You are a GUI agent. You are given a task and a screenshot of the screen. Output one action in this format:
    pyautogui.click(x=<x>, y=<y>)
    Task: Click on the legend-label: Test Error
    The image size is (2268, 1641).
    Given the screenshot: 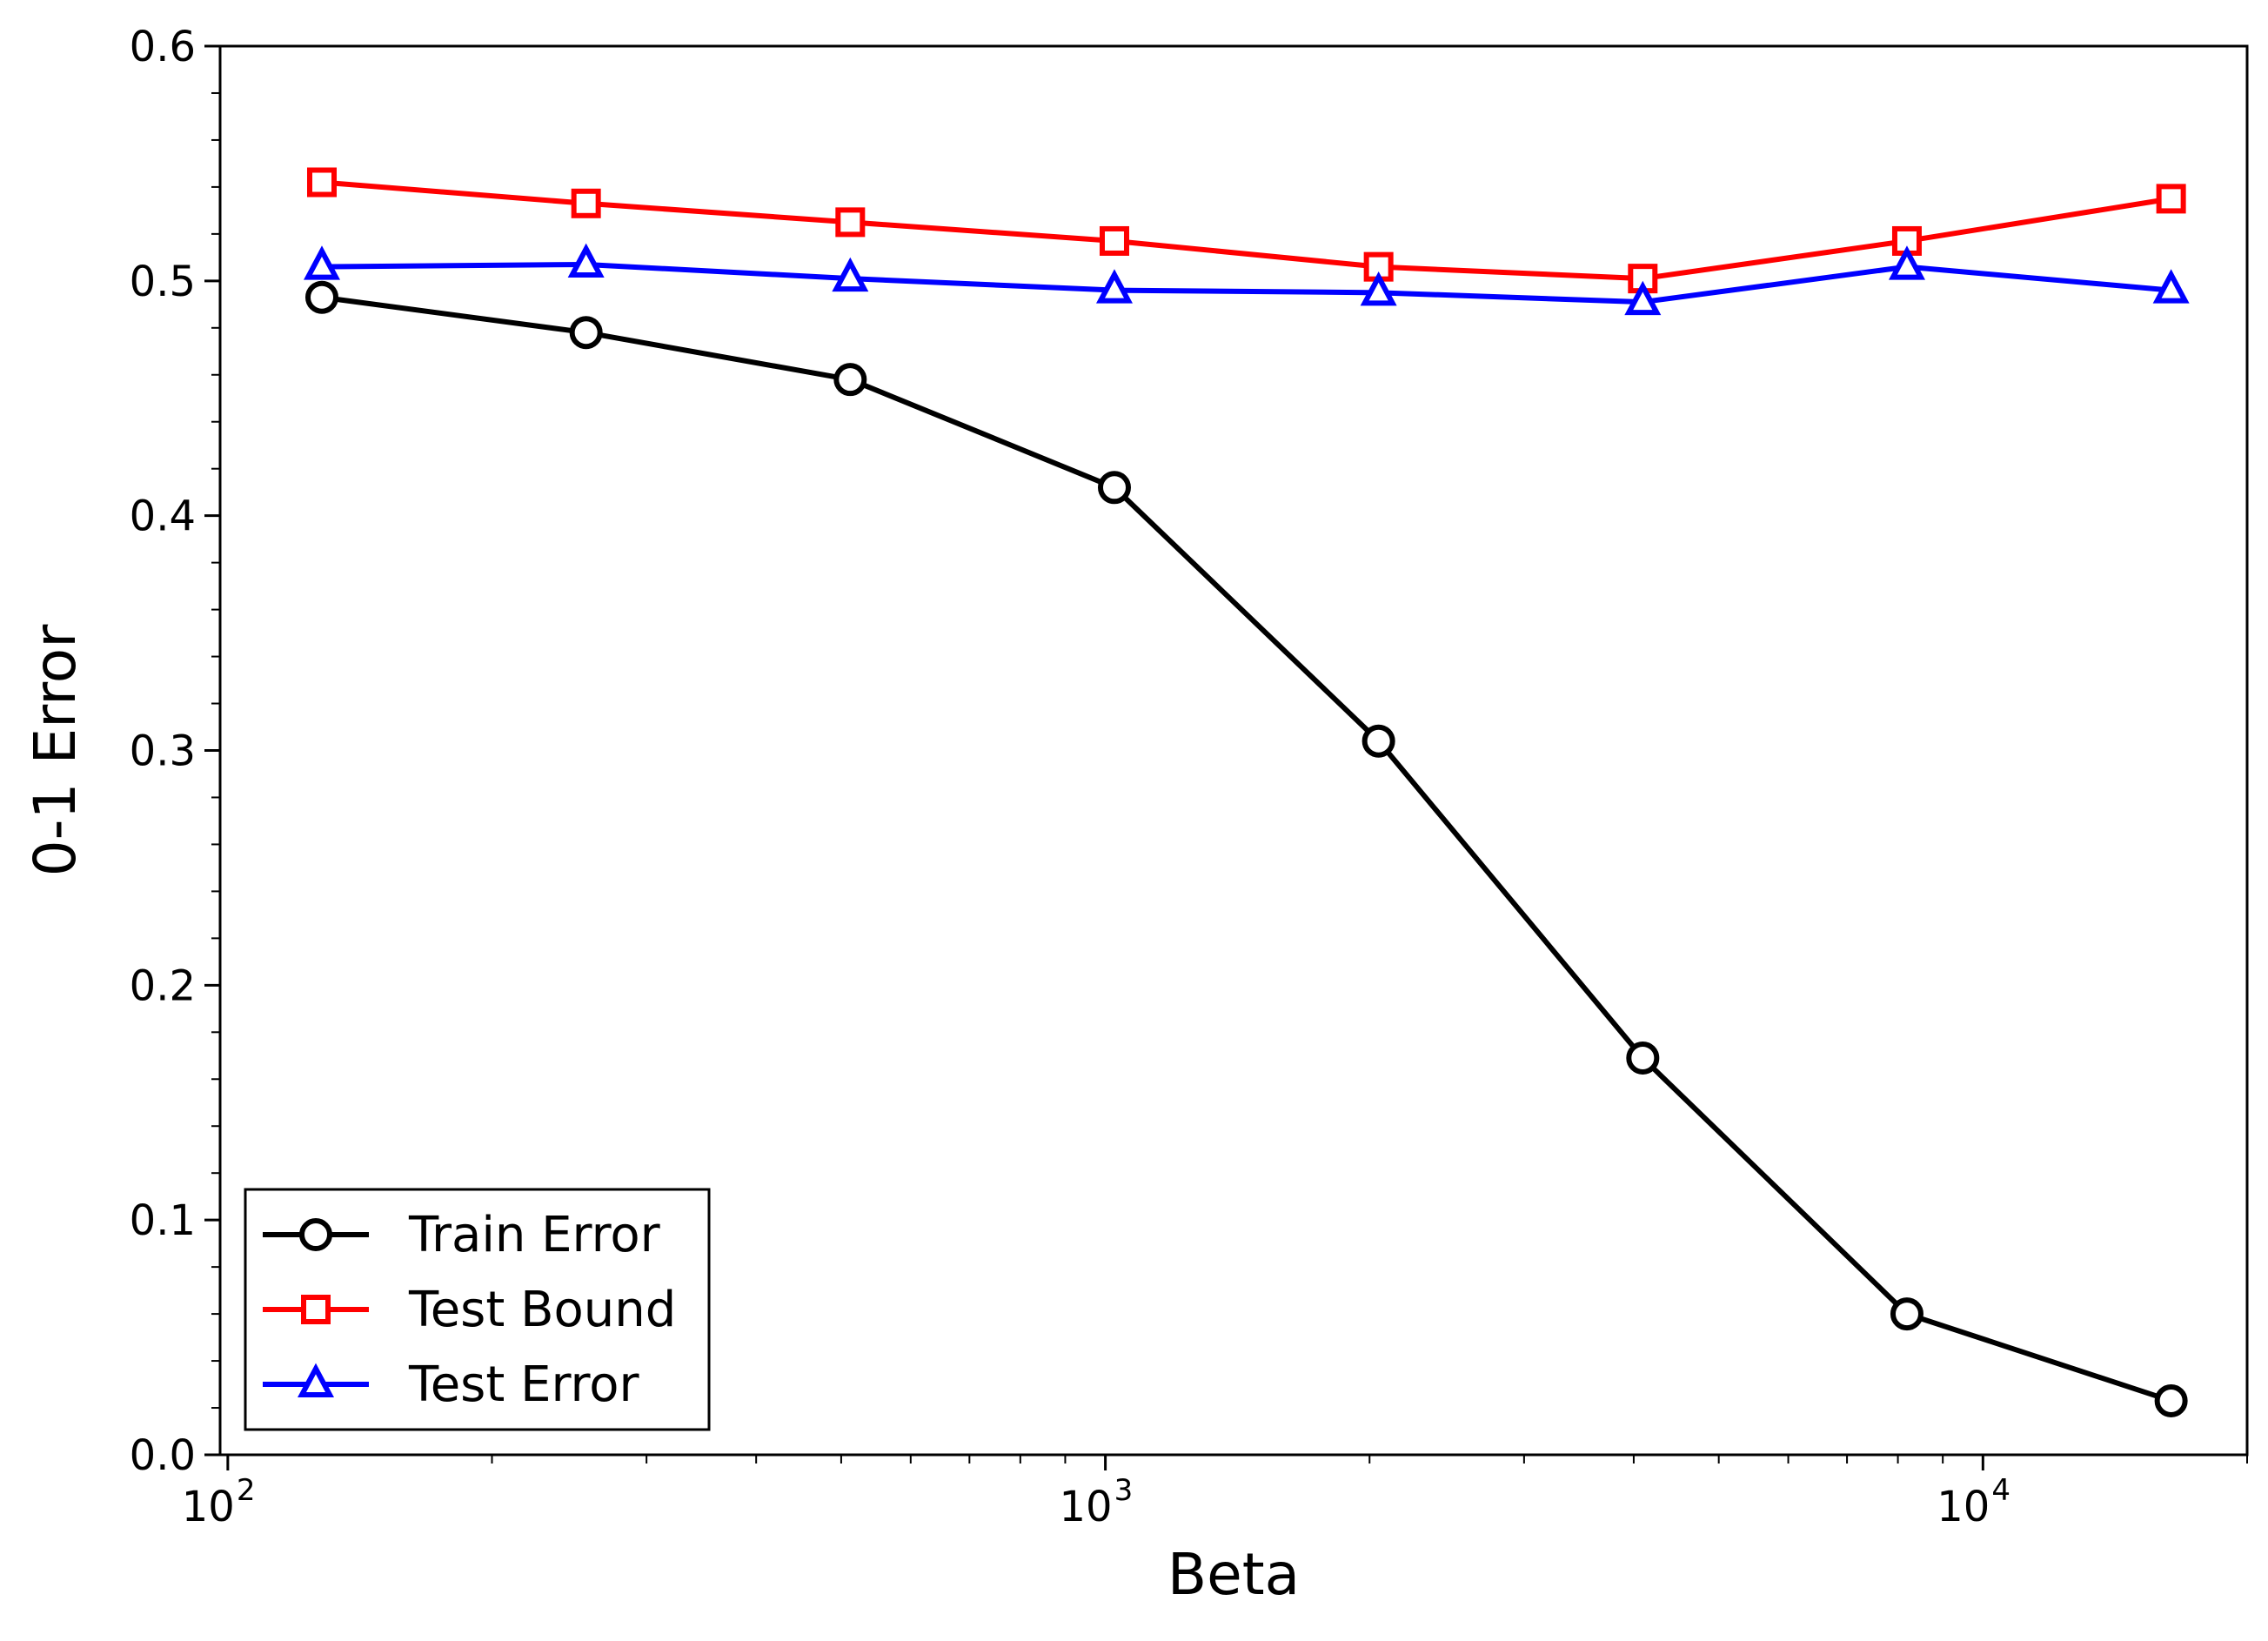 What is the action you would take?
    pyautogui.click(x=524, y=1384)
    